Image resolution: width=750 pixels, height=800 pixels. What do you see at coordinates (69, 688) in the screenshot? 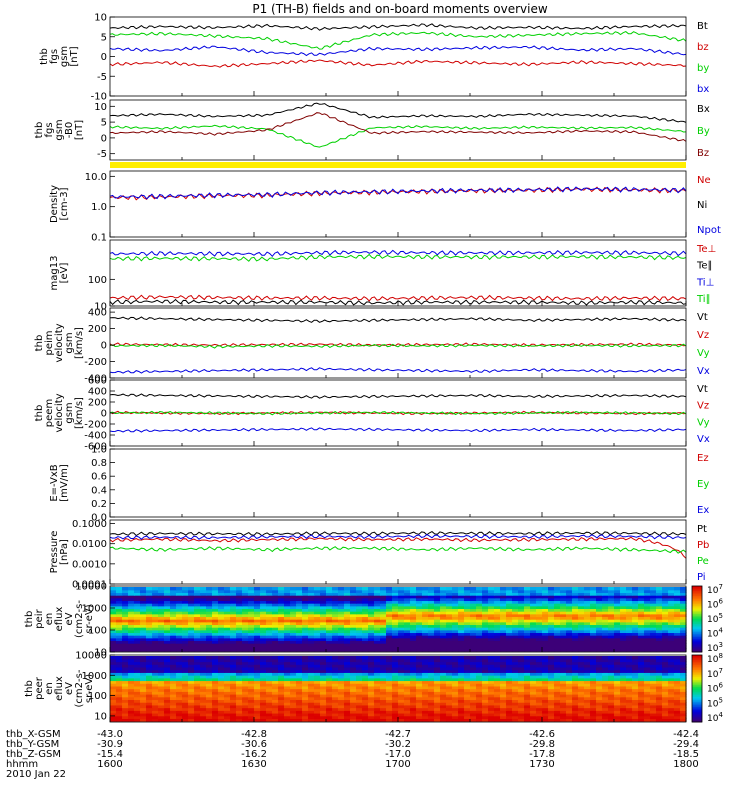
I see `y-axis-label: eV` at bounding box center [69, 688].